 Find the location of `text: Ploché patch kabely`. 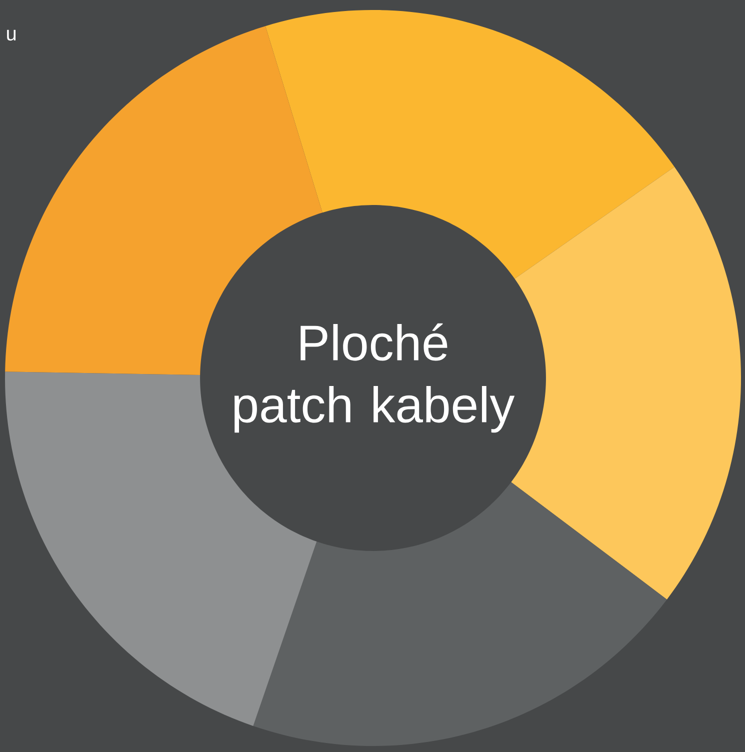

text: Ploché patch kabely is located at coordinates (374, 378).